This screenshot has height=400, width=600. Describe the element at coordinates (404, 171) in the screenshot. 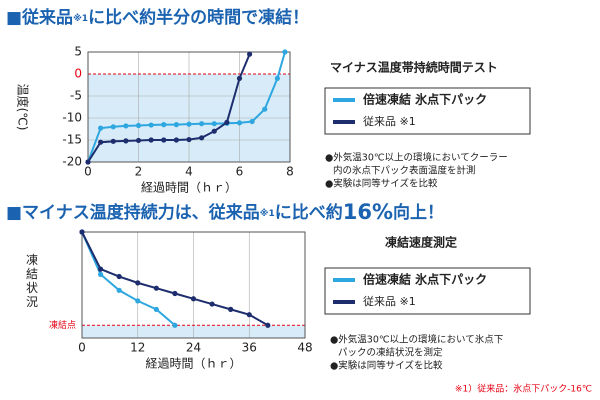

I see `note: 内の氷点下パック表面温度を計測` at that location.